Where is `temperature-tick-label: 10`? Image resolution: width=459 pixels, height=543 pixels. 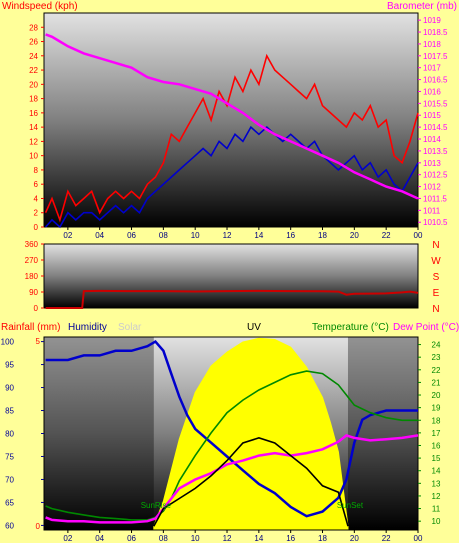 temperature-tick-label: 10 is located at coordinates (436, 521).